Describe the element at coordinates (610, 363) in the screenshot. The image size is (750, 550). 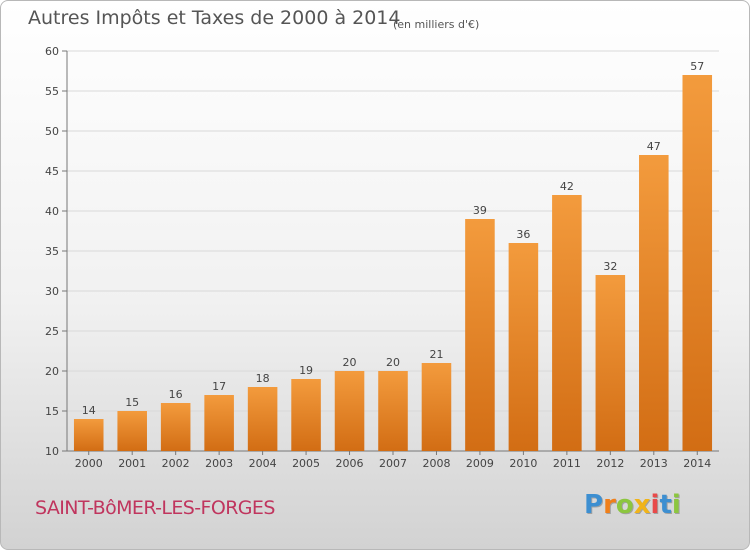
I see `bar-2012` at that location.